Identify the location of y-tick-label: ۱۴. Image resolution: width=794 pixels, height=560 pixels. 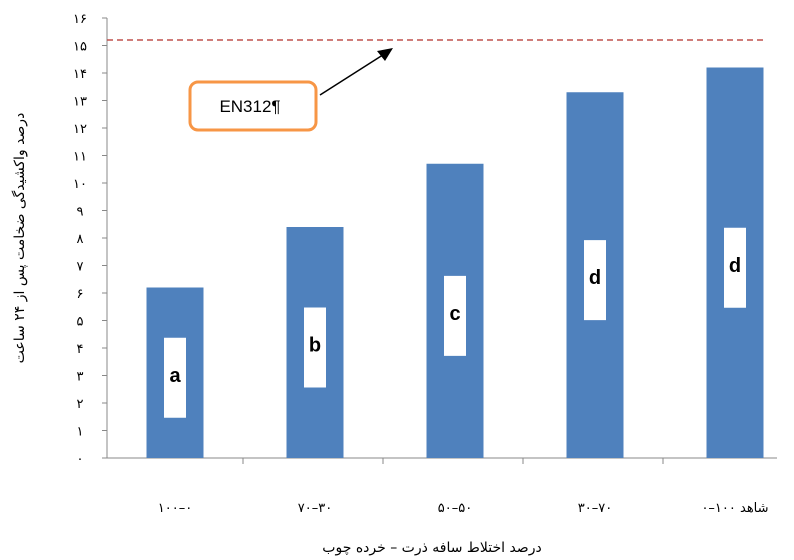
(80, 74).